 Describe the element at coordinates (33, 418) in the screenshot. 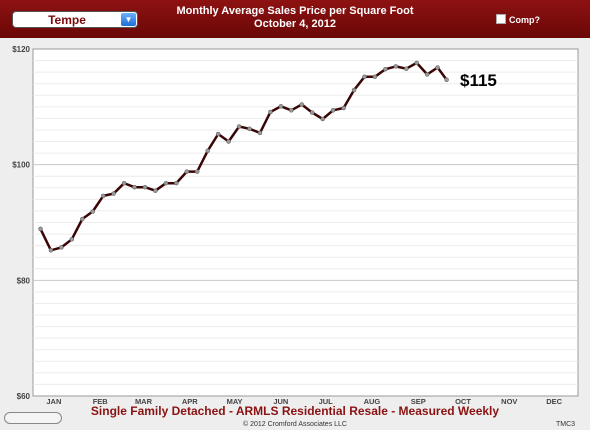

I see `horizontal-scrollbar` at that location.